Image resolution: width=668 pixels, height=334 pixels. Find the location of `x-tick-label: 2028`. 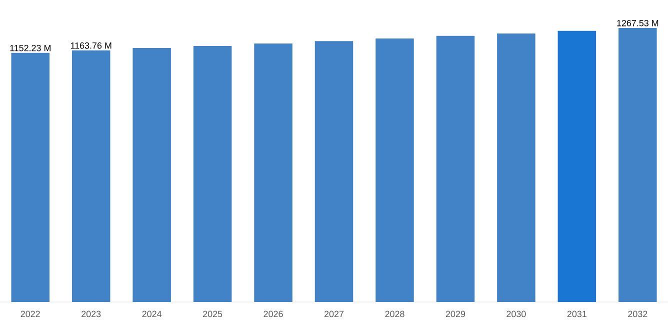

x-tick-label: 2028 is located at coordinates (394, 314).